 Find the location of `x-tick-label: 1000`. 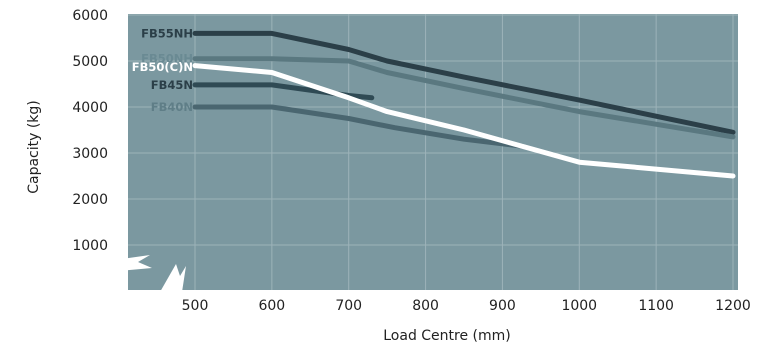

x-tick-label: 1000 is located at coordinates (579, 306).